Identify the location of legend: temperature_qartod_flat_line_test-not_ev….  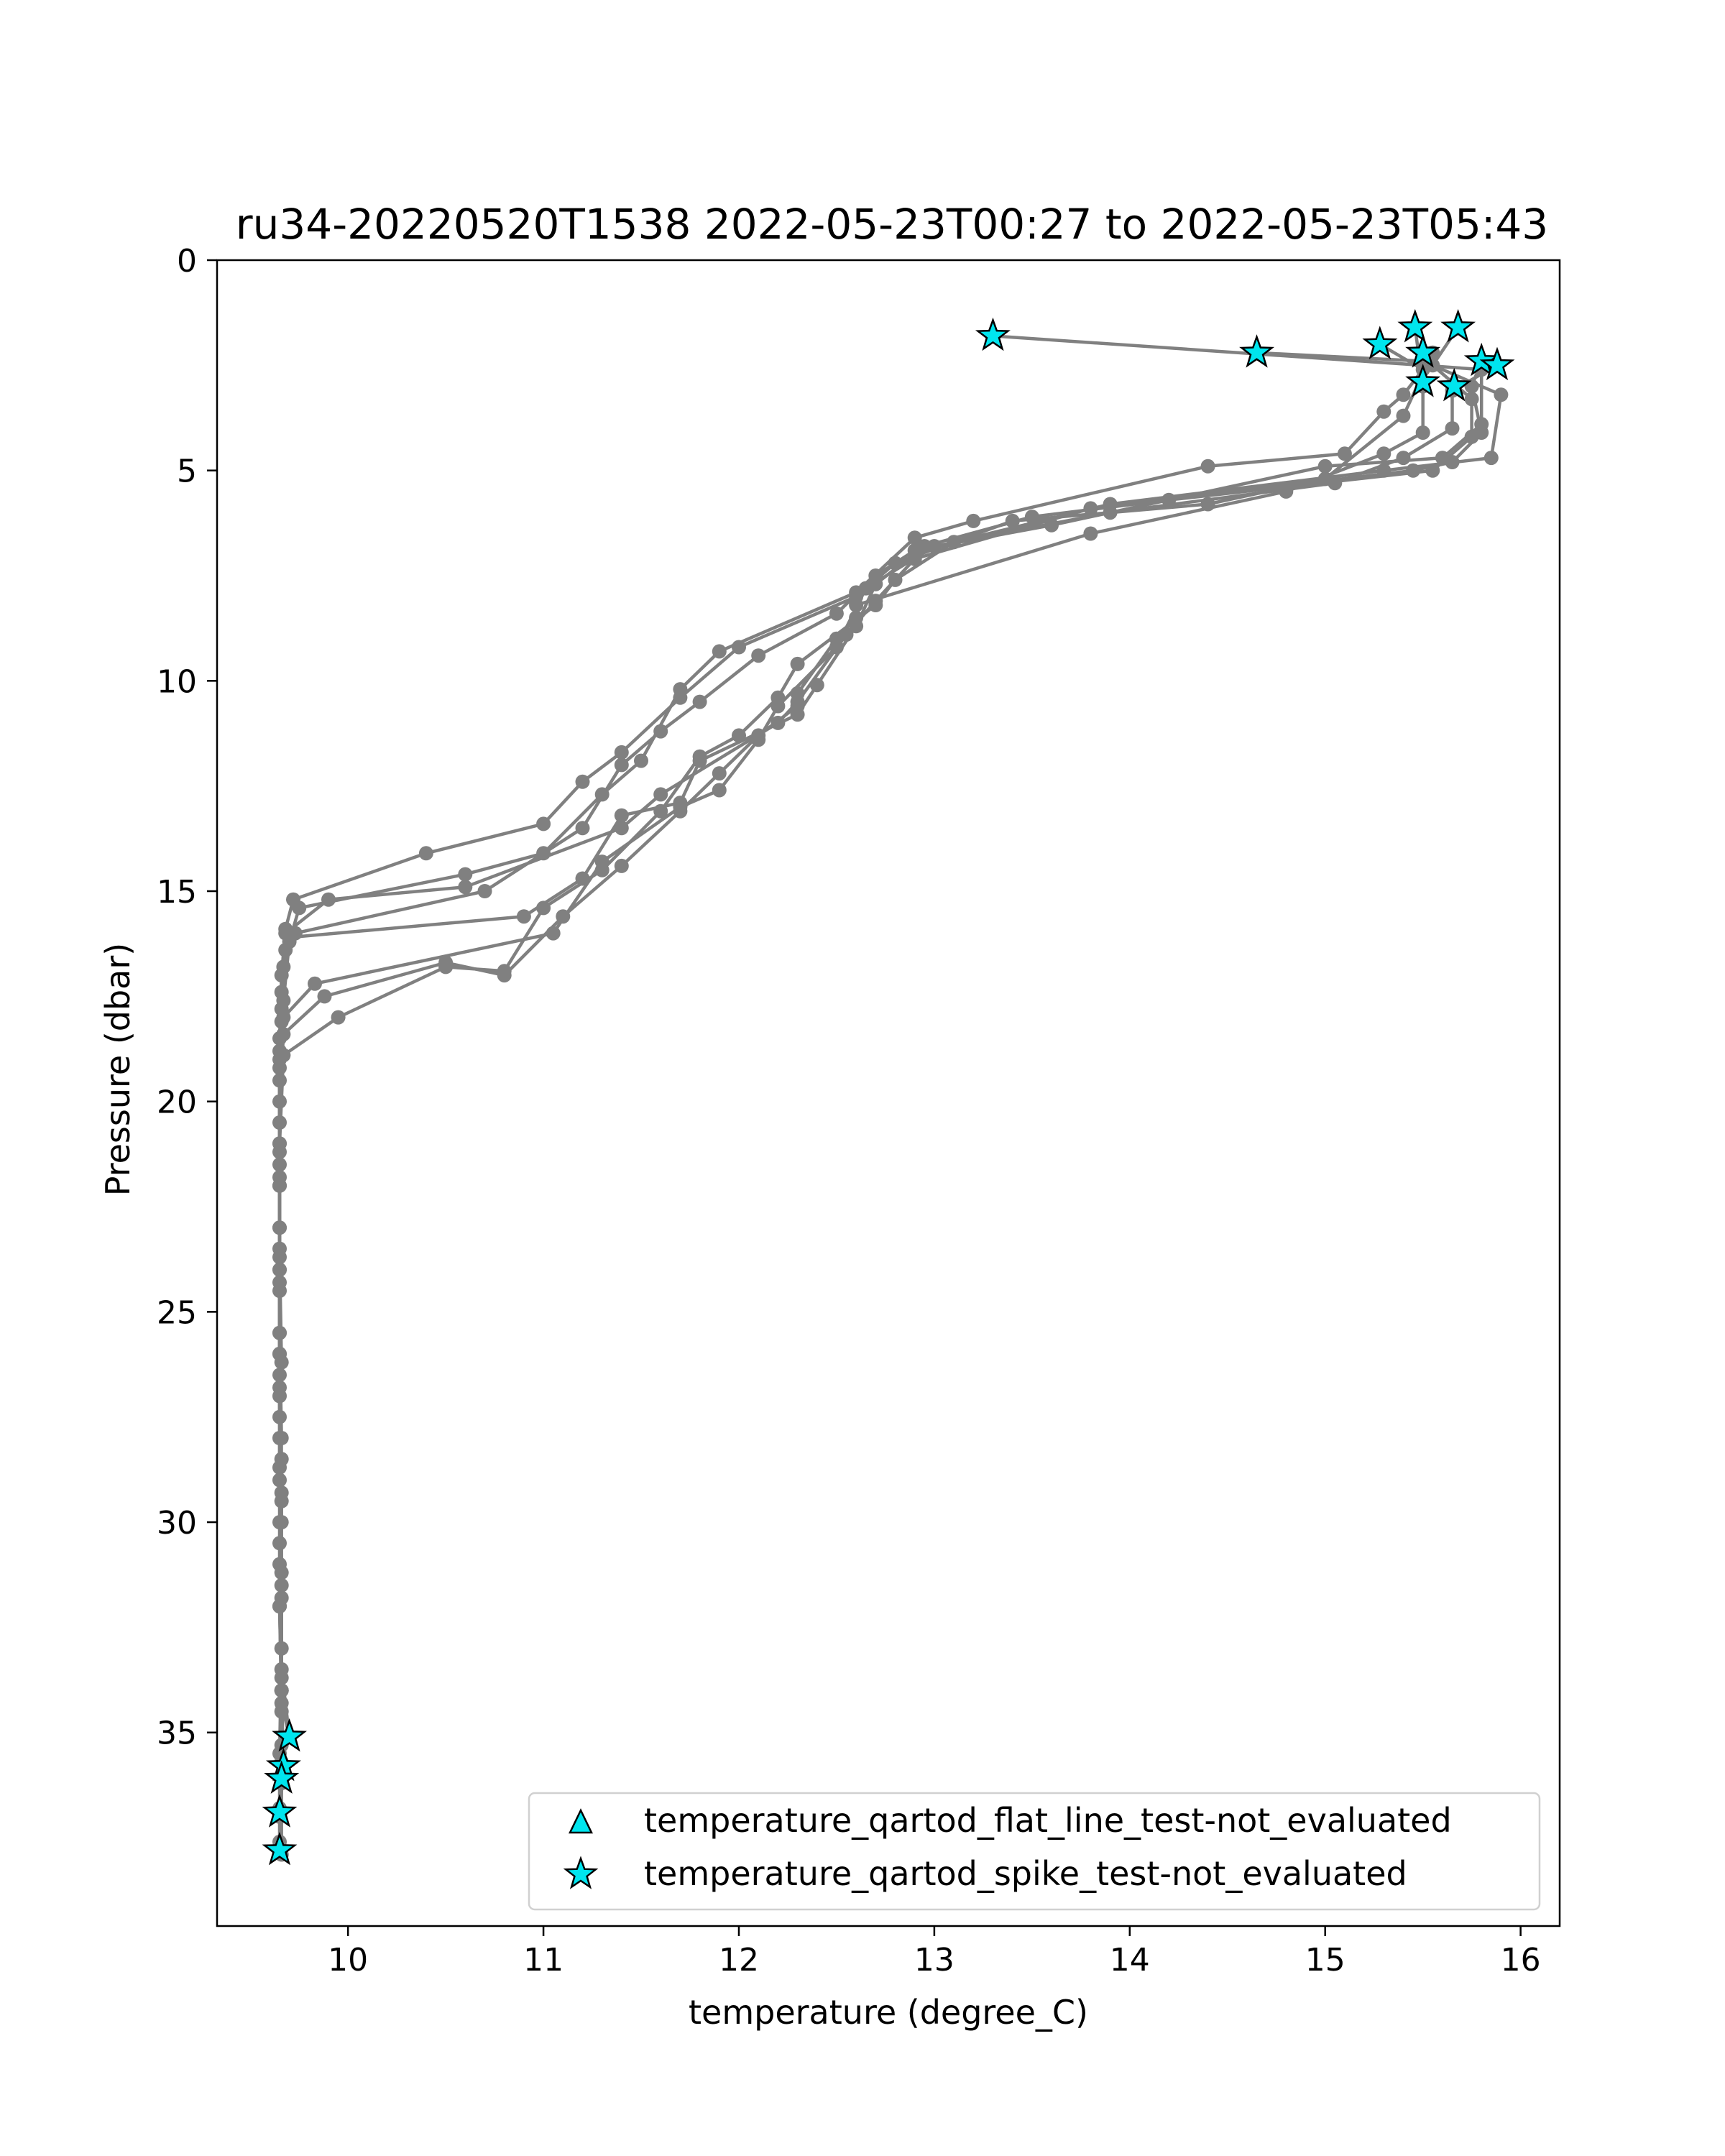
(1034, 1851).